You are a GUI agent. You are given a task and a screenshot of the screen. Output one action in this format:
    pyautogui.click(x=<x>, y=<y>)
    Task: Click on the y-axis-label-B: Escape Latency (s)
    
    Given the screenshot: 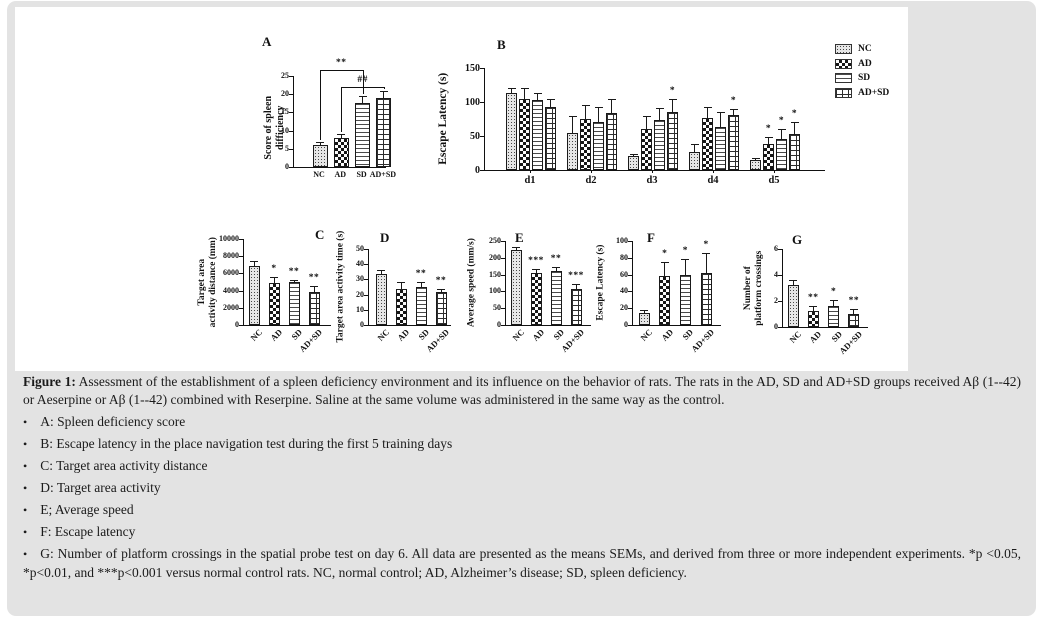 What is the action you would take?
    pyautogui.click(x=443, y=118)
    